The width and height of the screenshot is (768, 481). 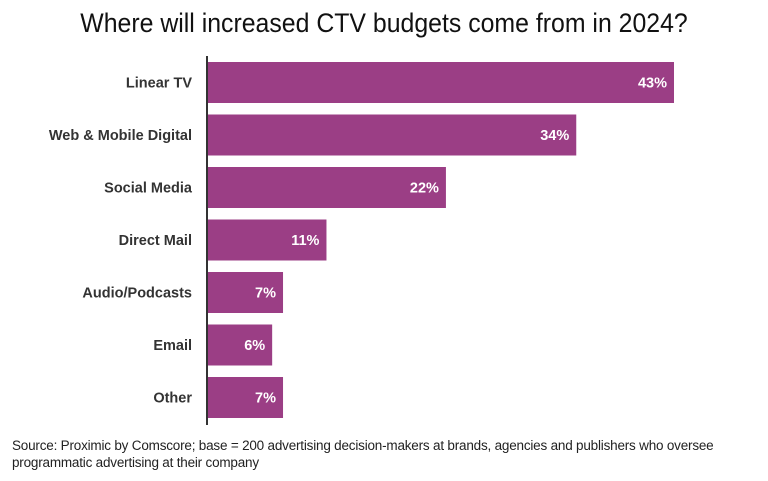 I want to click on data-label: 6%, so click(x=254, y=346).